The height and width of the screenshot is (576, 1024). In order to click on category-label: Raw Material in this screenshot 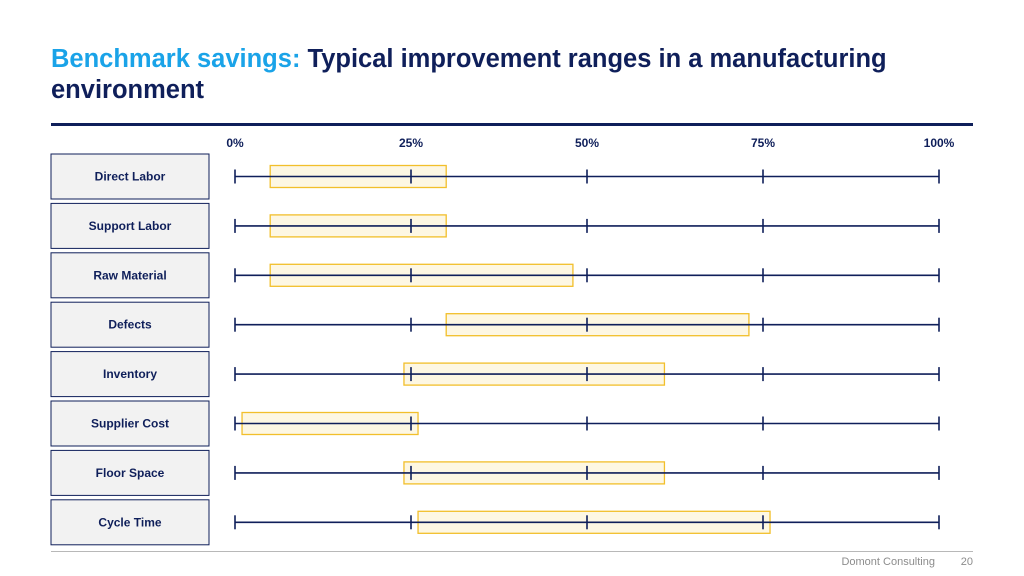, I will do `click(129, 275)`.